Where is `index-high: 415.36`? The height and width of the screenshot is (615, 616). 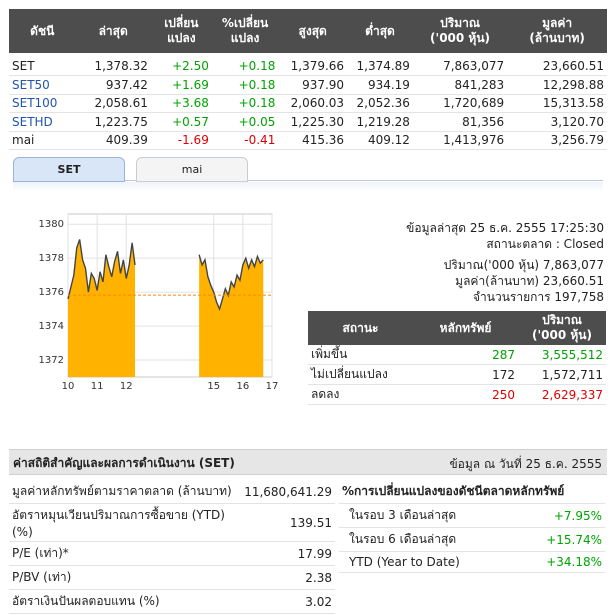 index-high: 415.36 is located at coordinates (313, 140).